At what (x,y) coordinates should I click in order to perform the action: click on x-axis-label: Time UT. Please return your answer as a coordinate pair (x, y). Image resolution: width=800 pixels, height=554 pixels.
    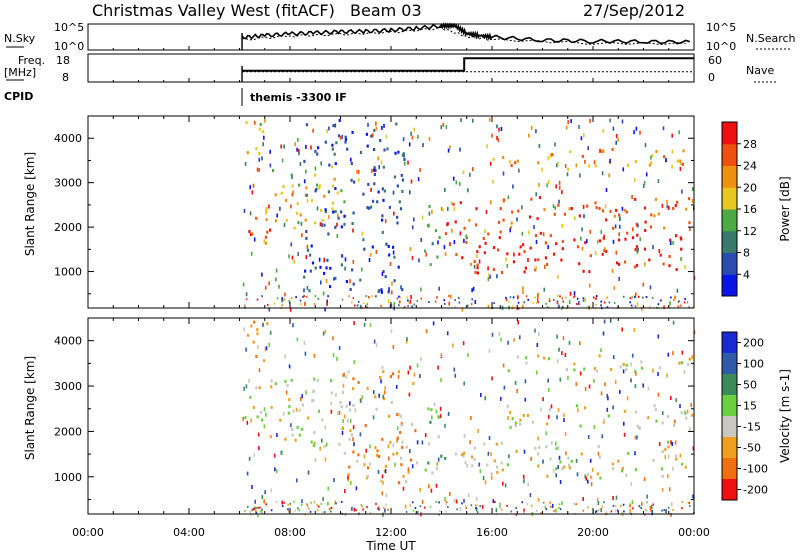
    Looking at the image, I should click on (390, 546).